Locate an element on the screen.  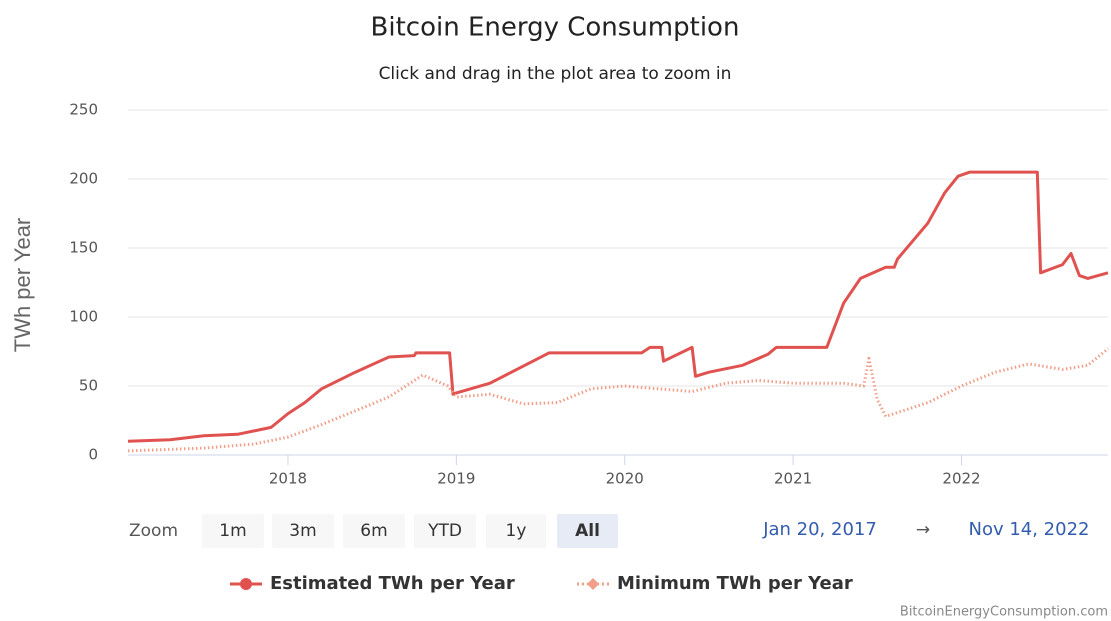
x-tick-label: 2020 is located at coordinates (625, 479).